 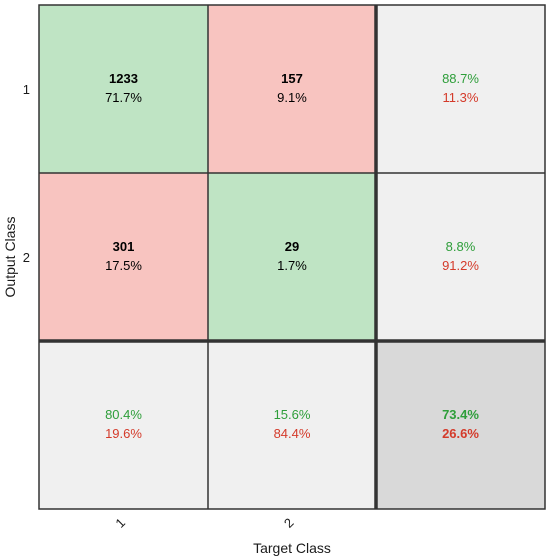 I want to click on matrix-cell-r1-c3: 88.7% 11.3%, so click(x=460, y=89).